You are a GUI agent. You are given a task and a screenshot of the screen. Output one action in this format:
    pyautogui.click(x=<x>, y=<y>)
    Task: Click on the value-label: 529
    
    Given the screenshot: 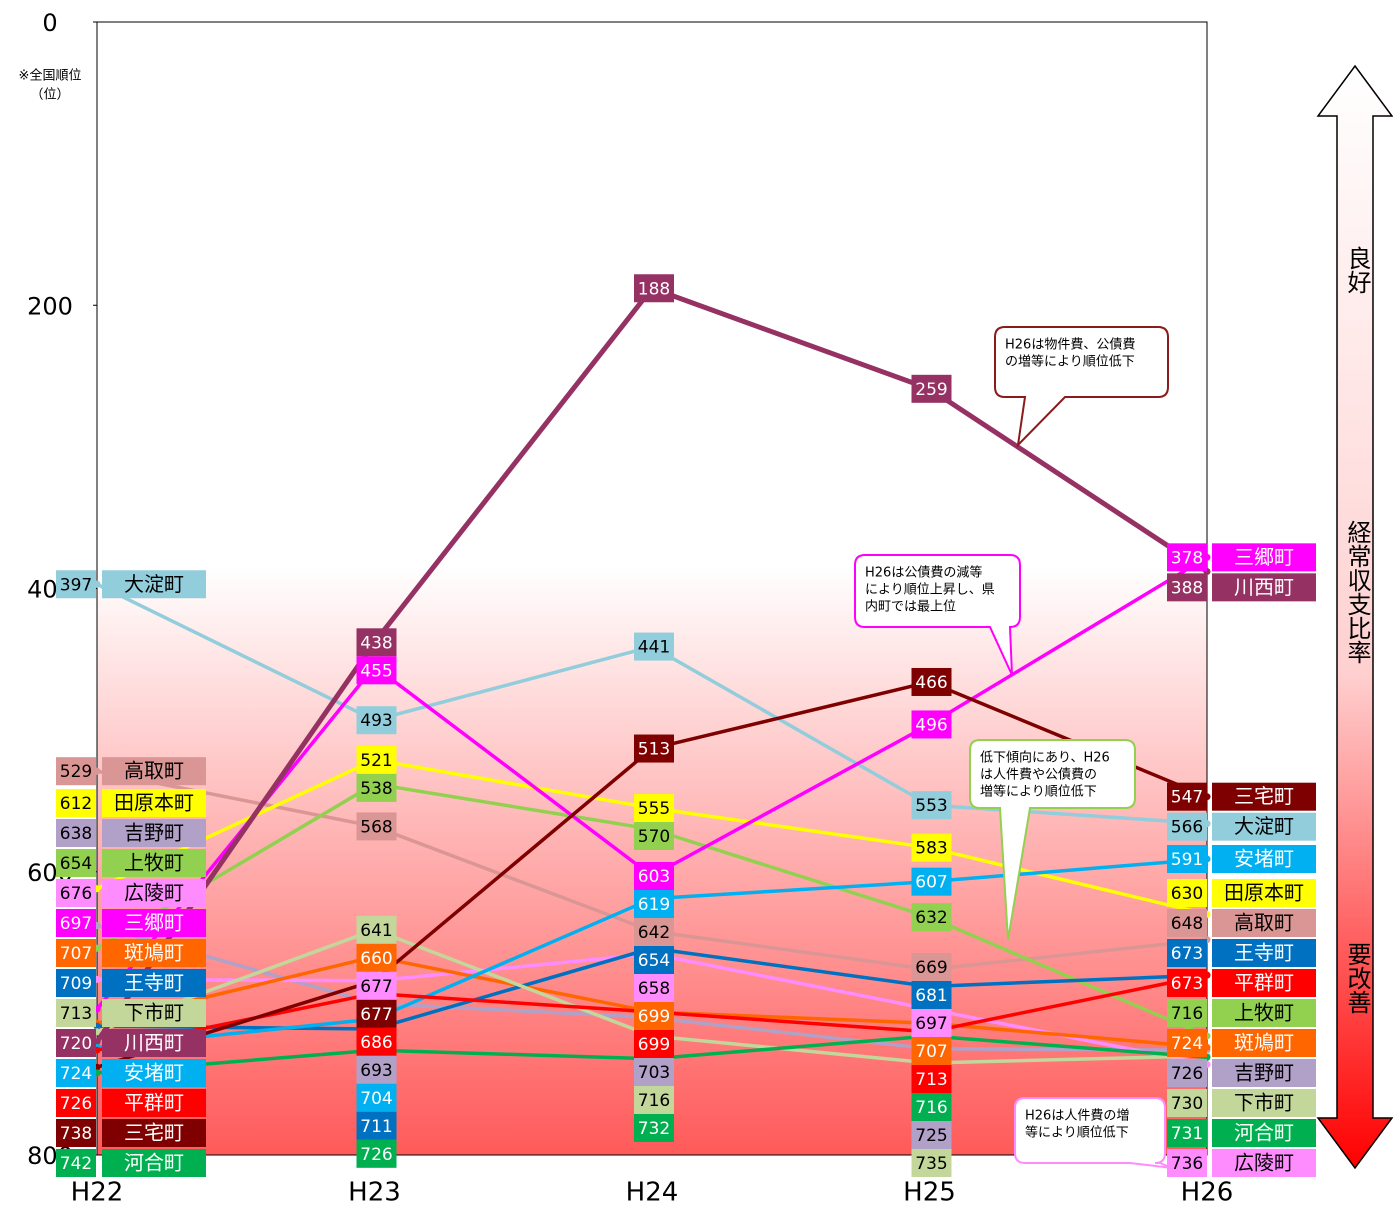 What is the action you would take?
    pyautogui.click(x=76, y=772)
    